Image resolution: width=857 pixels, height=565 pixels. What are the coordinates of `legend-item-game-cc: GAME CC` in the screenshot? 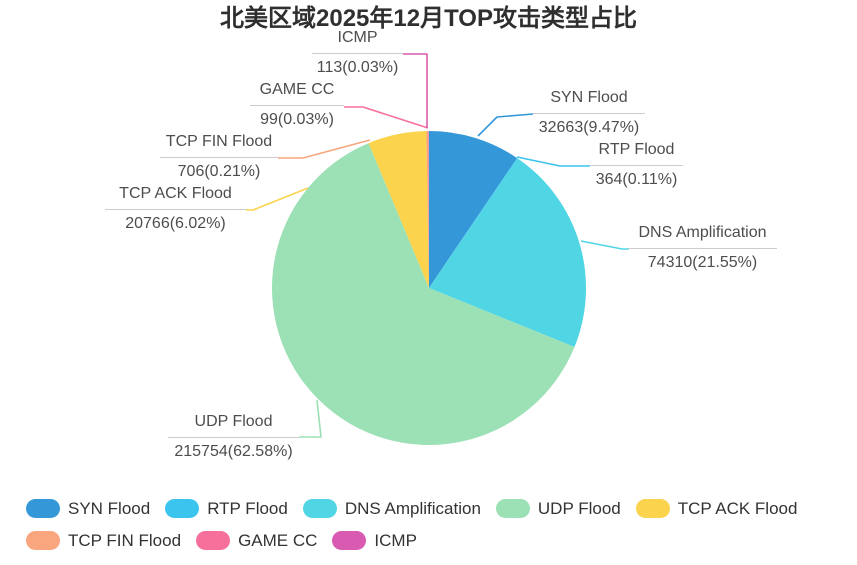 It's located at (256, 540).